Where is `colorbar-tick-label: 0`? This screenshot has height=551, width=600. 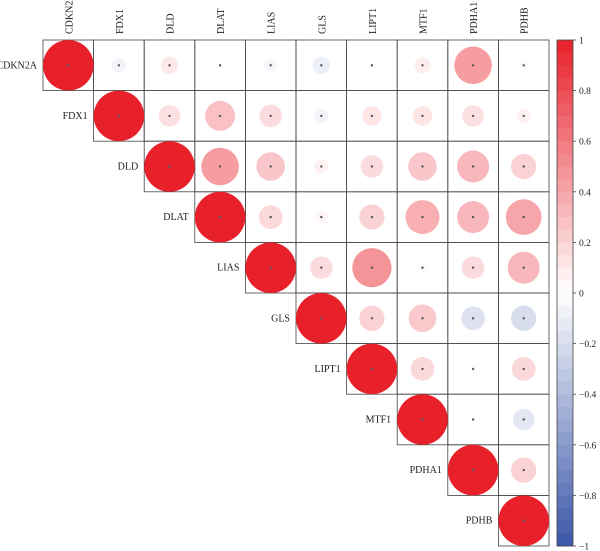
colorbar-tick-label: 0 is located at coordinates (581, 295).